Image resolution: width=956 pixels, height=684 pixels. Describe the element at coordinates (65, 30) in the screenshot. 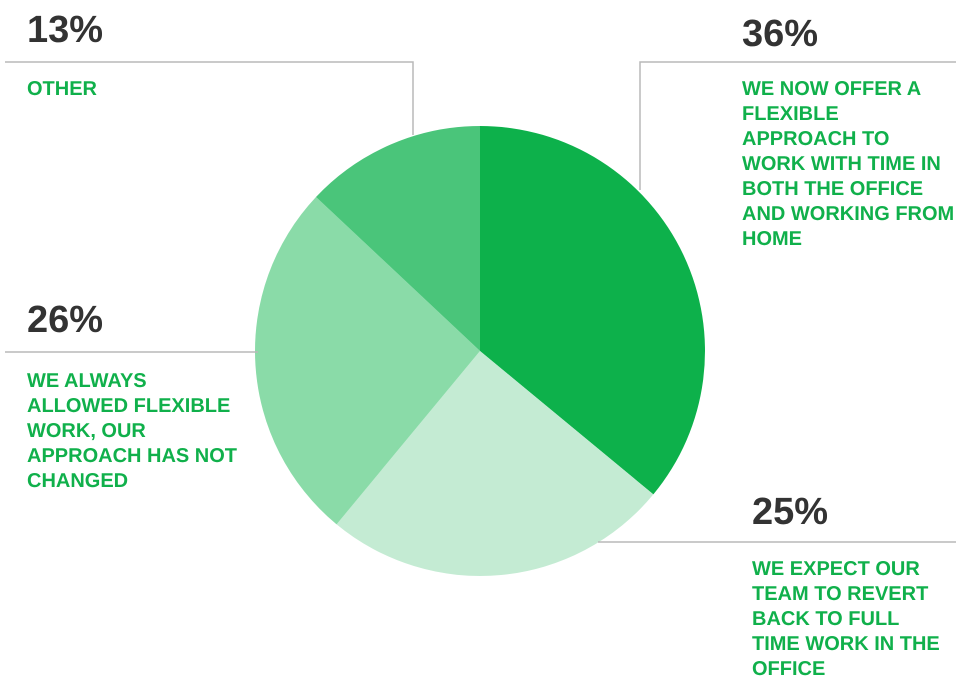

I see `data-label: 13%` at that location.